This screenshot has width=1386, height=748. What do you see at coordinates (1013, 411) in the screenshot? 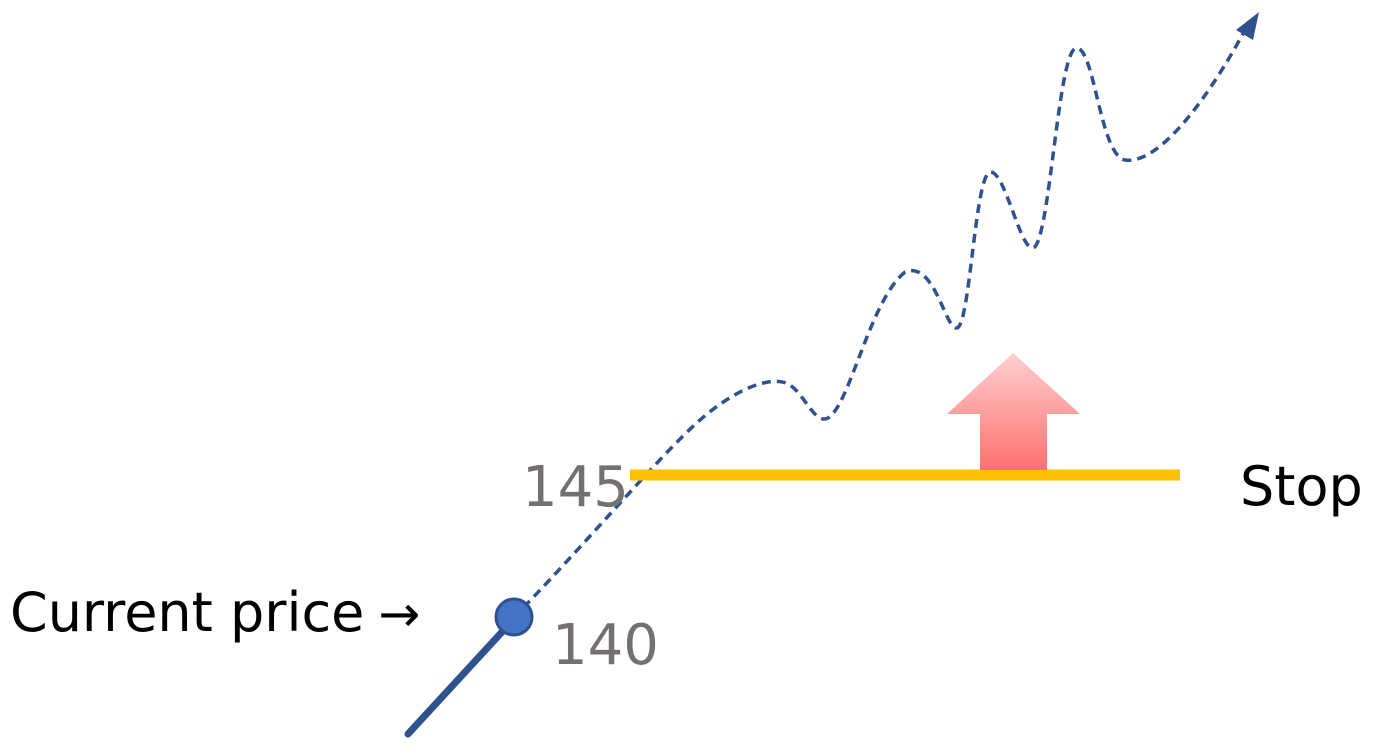
I see `stop-raise-arrow-icon` at bounding box center [1013, 411].